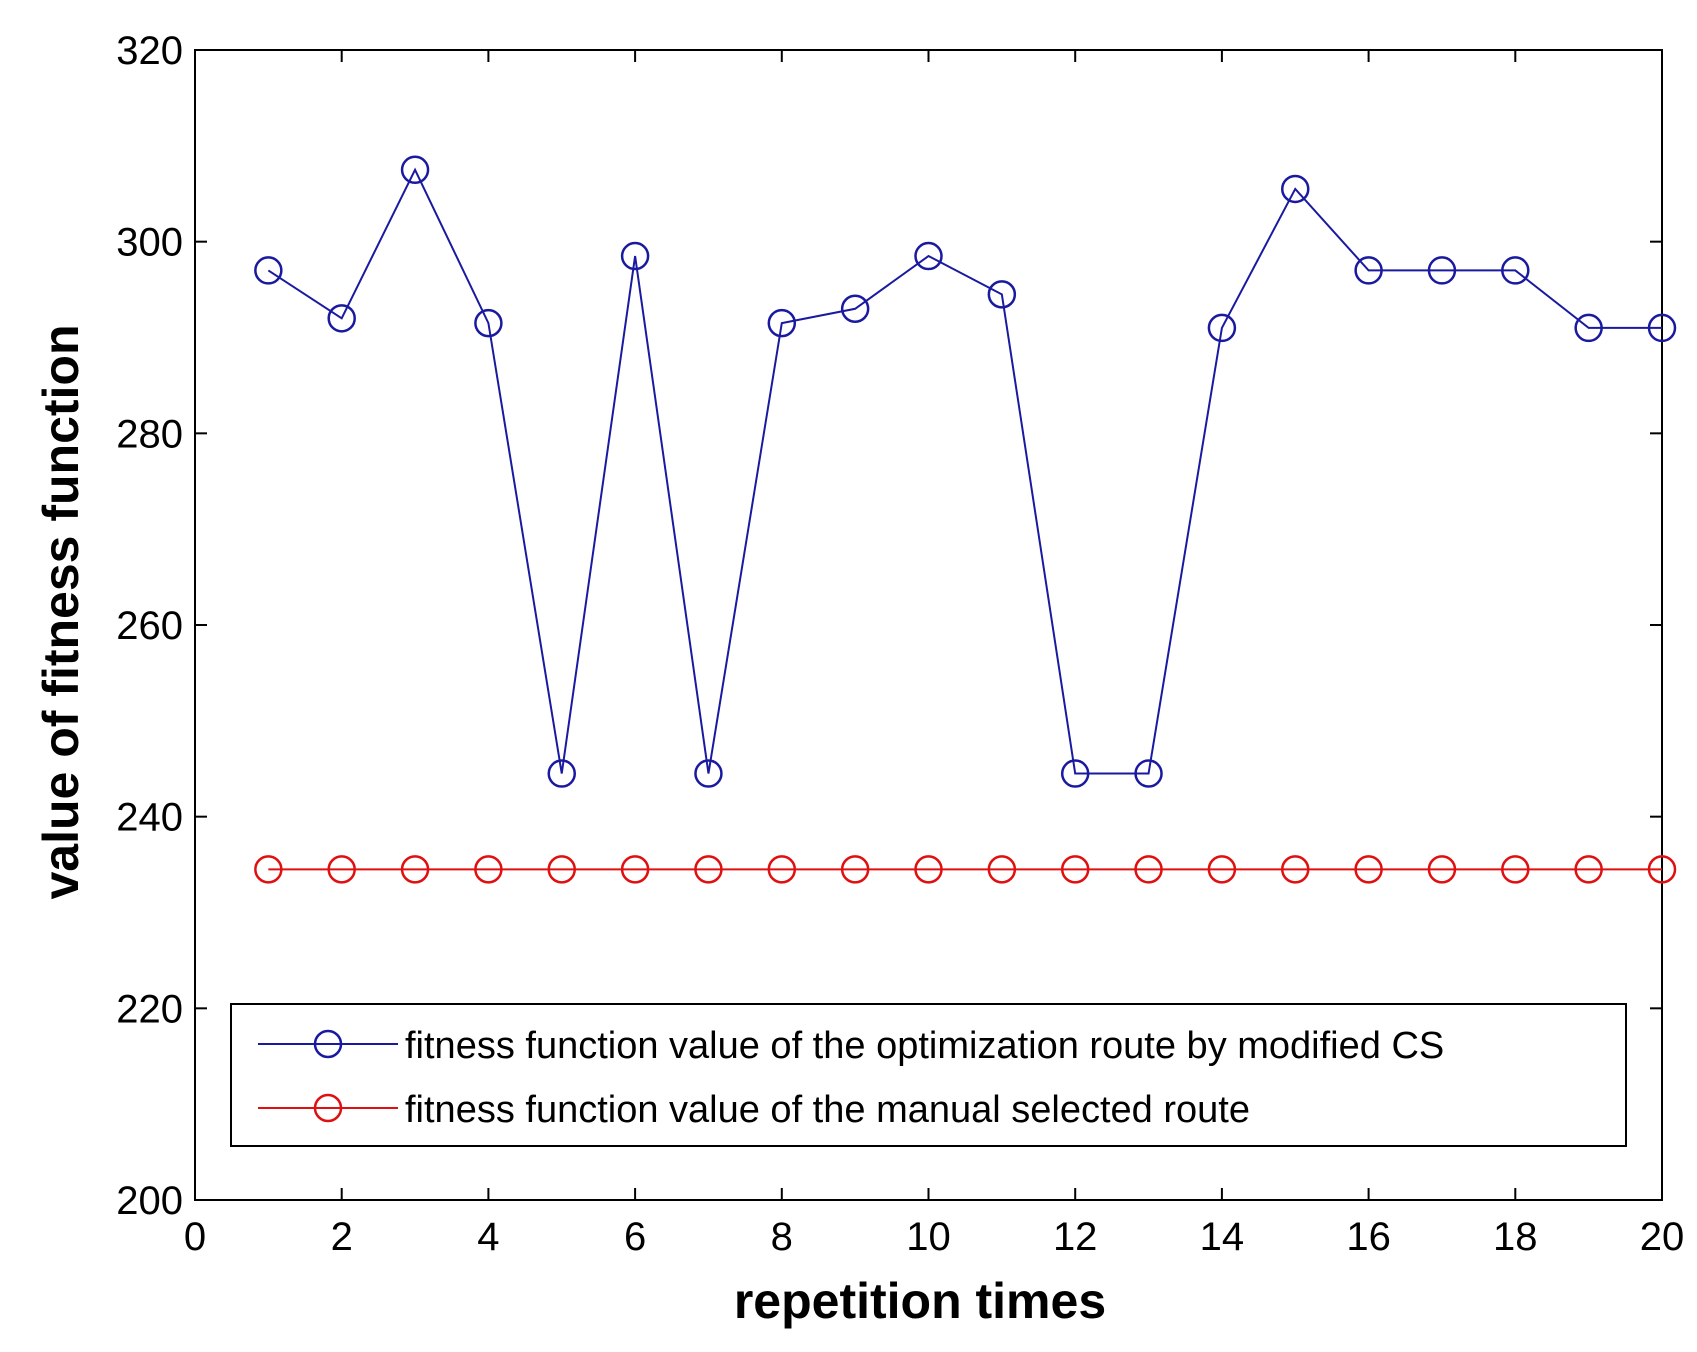 The height and width of the screenshot is (1352, 1697). I want to click on x-tick-label: 16, so click(1368, 1237).